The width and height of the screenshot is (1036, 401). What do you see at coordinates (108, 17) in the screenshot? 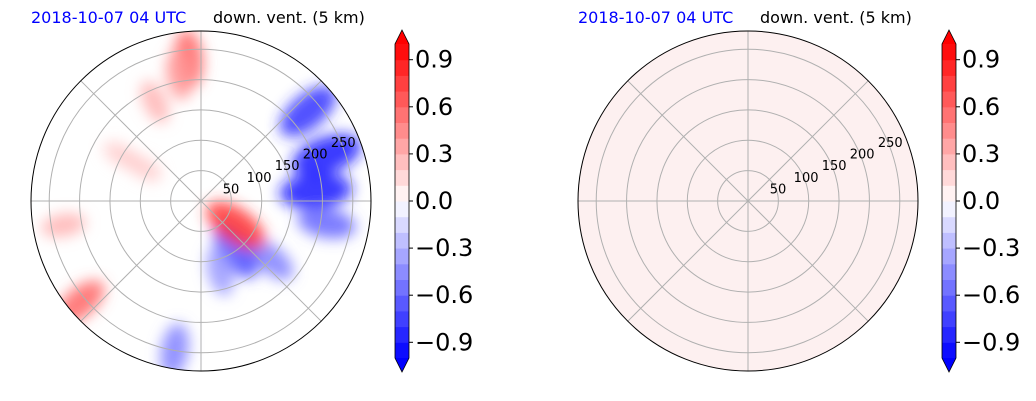
I see `left-date-title: 2018-10-07 04 UTC` at bounding box center [108, 17].